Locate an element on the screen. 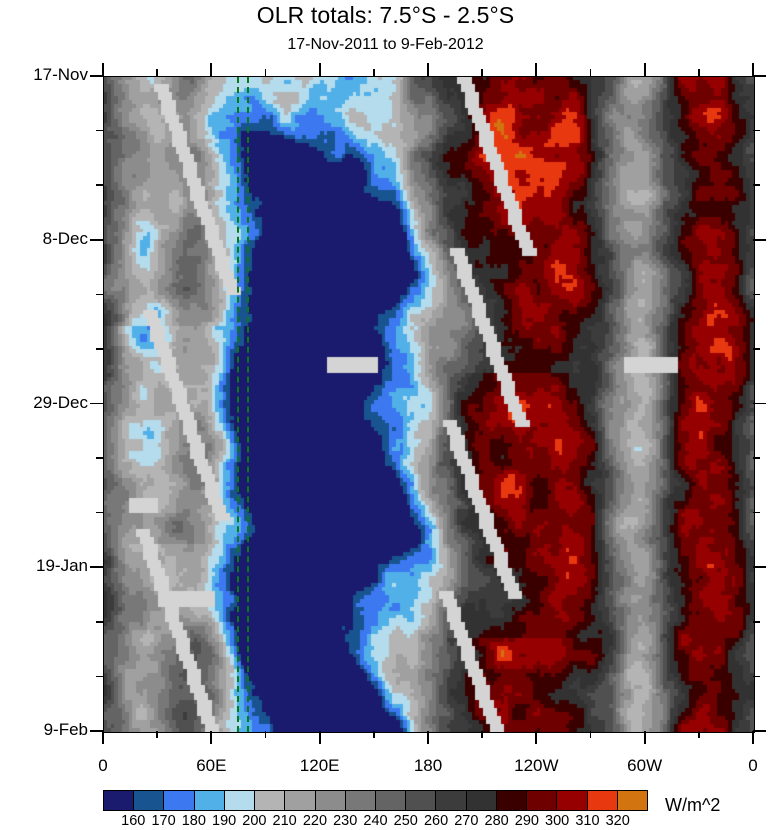 The image size is (771, 830). colorbar-label-170: 170 is located at coordinates (163, 821).